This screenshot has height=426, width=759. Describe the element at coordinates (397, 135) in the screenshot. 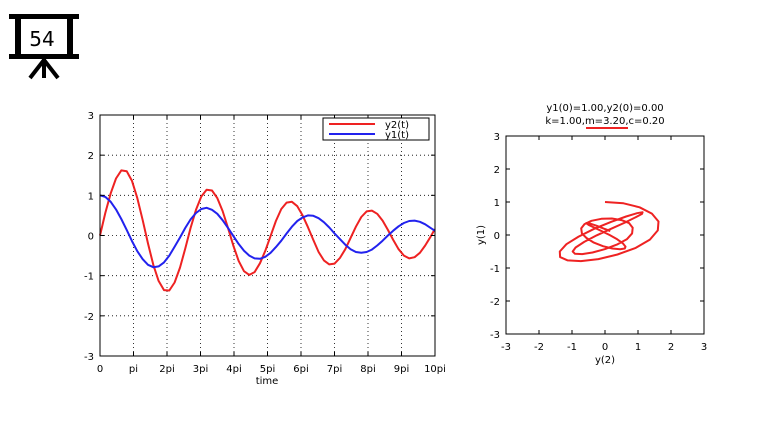

I see `legend-label-y1: y1(t)` at that location.